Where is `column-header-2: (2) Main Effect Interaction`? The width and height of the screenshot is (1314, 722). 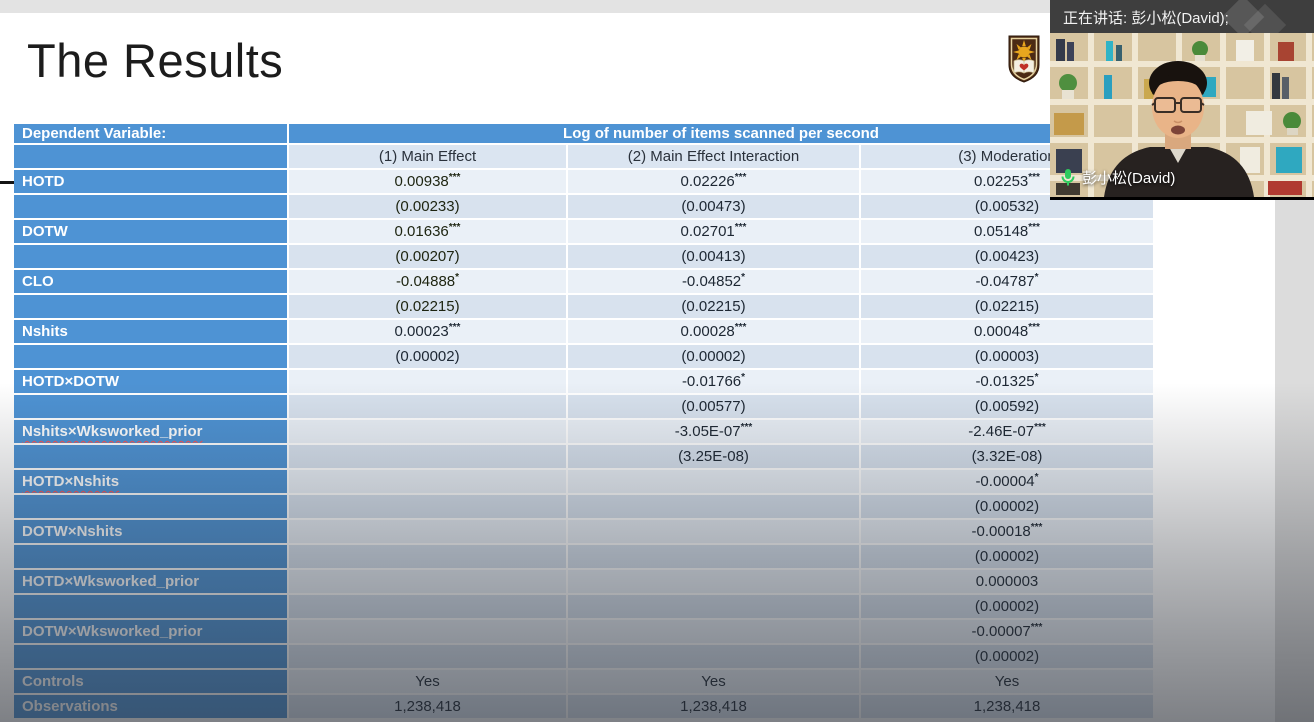
column-header-2: (2) Main Effect Interaction is located at coordinates (714, 157).